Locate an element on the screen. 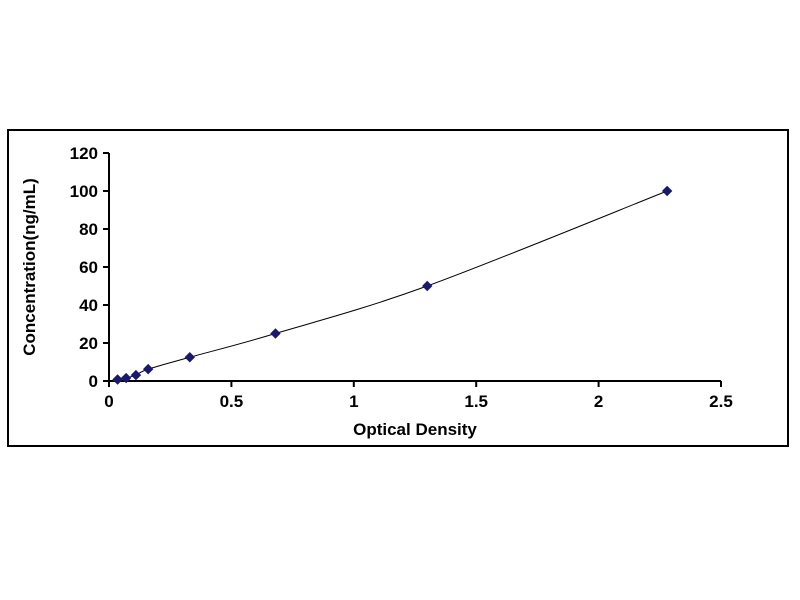  x-tick-label: 1 is located at coordinates (353, 401).